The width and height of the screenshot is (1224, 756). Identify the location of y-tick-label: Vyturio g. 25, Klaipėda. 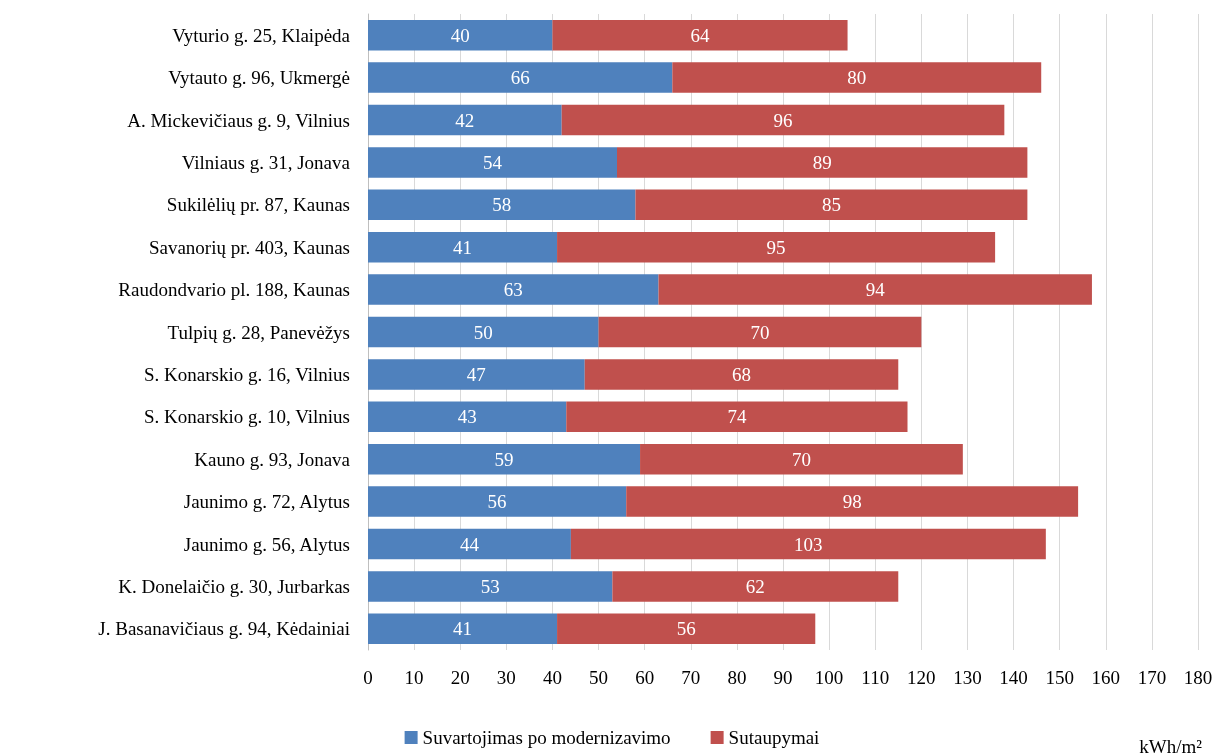
(261, 35).